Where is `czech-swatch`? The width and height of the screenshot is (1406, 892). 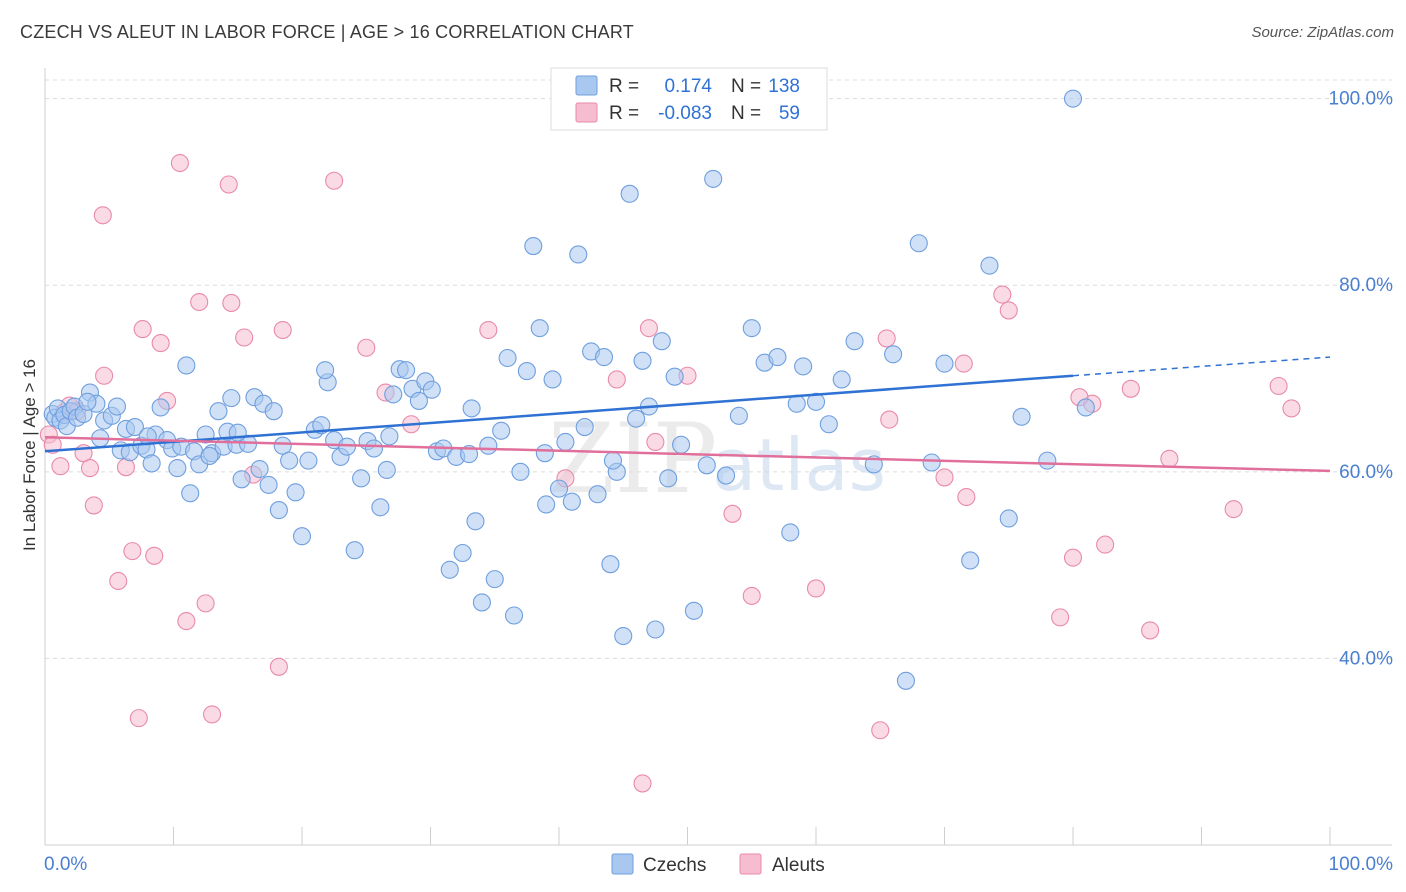 czech-swatch is located at coordinates (586, 85).